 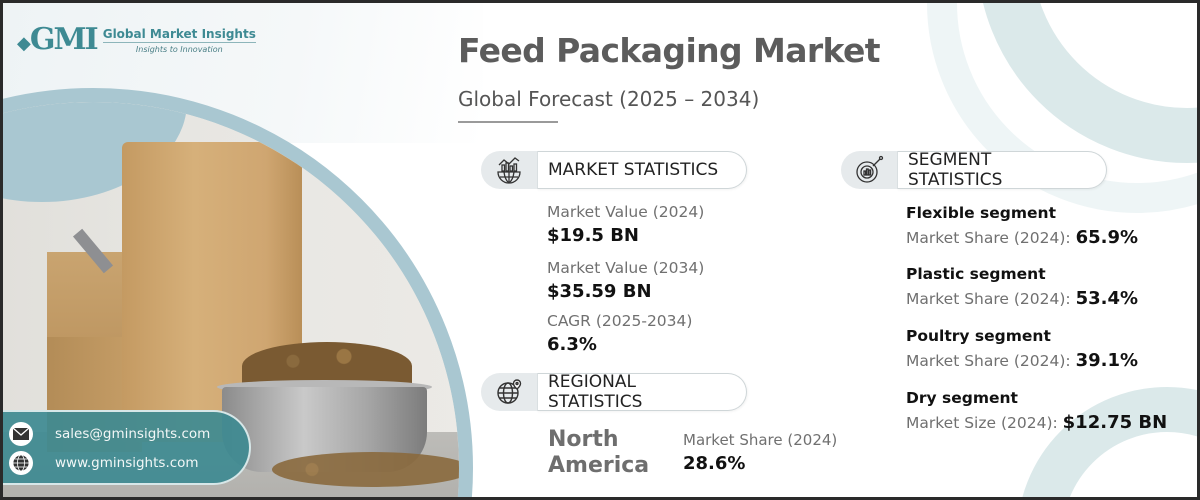 I want to click on envelope-icon, so click(x=21, y=434).